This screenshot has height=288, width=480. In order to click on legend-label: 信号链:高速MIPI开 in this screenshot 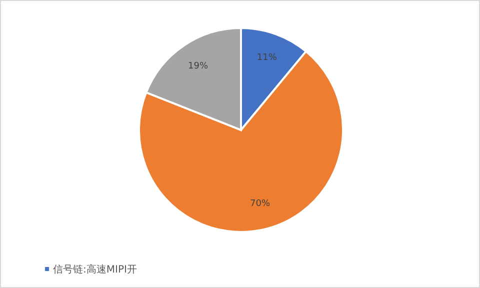, I will do `click(95, 270)`.